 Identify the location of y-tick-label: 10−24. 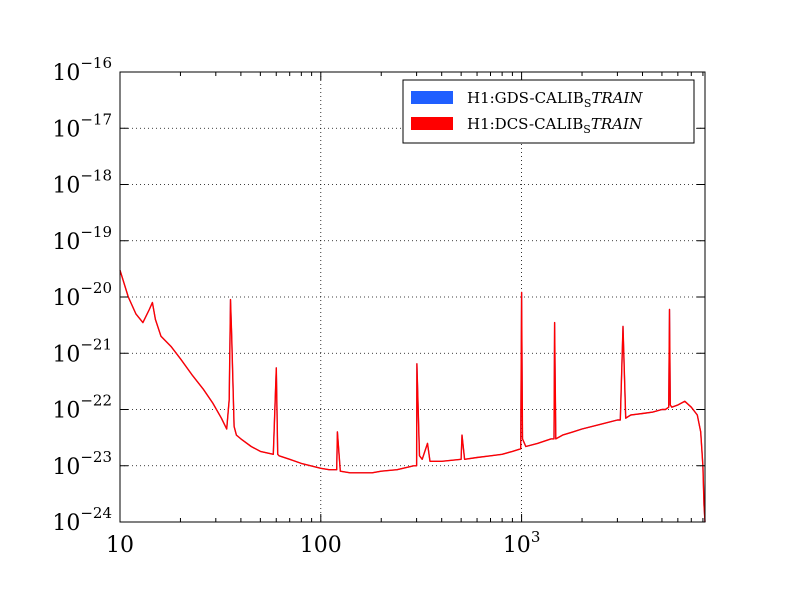
(82, 520).